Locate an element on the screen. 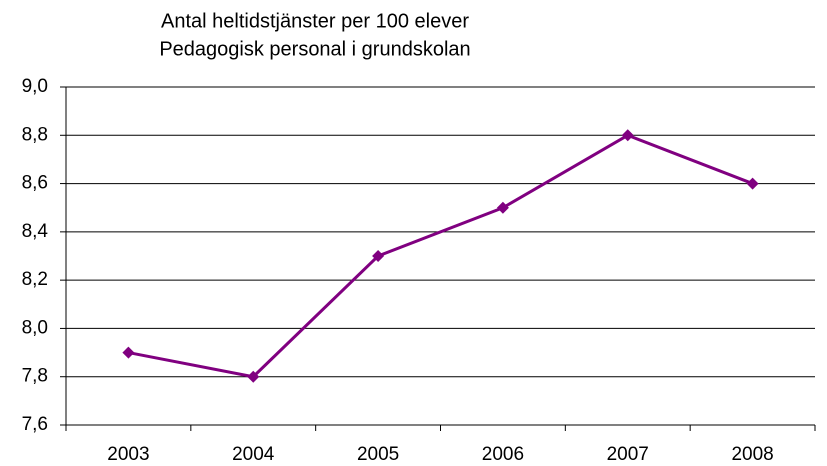 The width and height of the screenshot is (827, 466). y-tick-label: 8,4 is located at coordinates (35, 231).